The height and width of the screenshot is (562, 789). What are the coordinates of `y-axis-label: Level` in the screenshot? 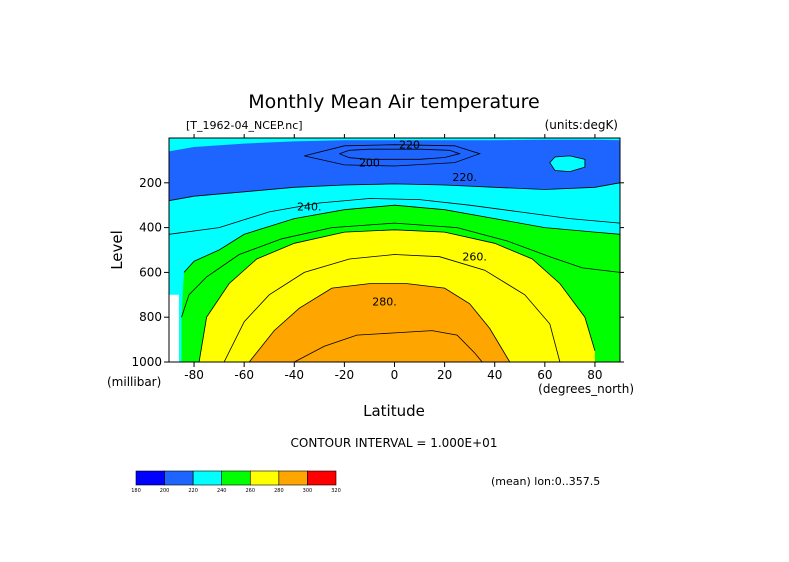 It's located at (117, 250).